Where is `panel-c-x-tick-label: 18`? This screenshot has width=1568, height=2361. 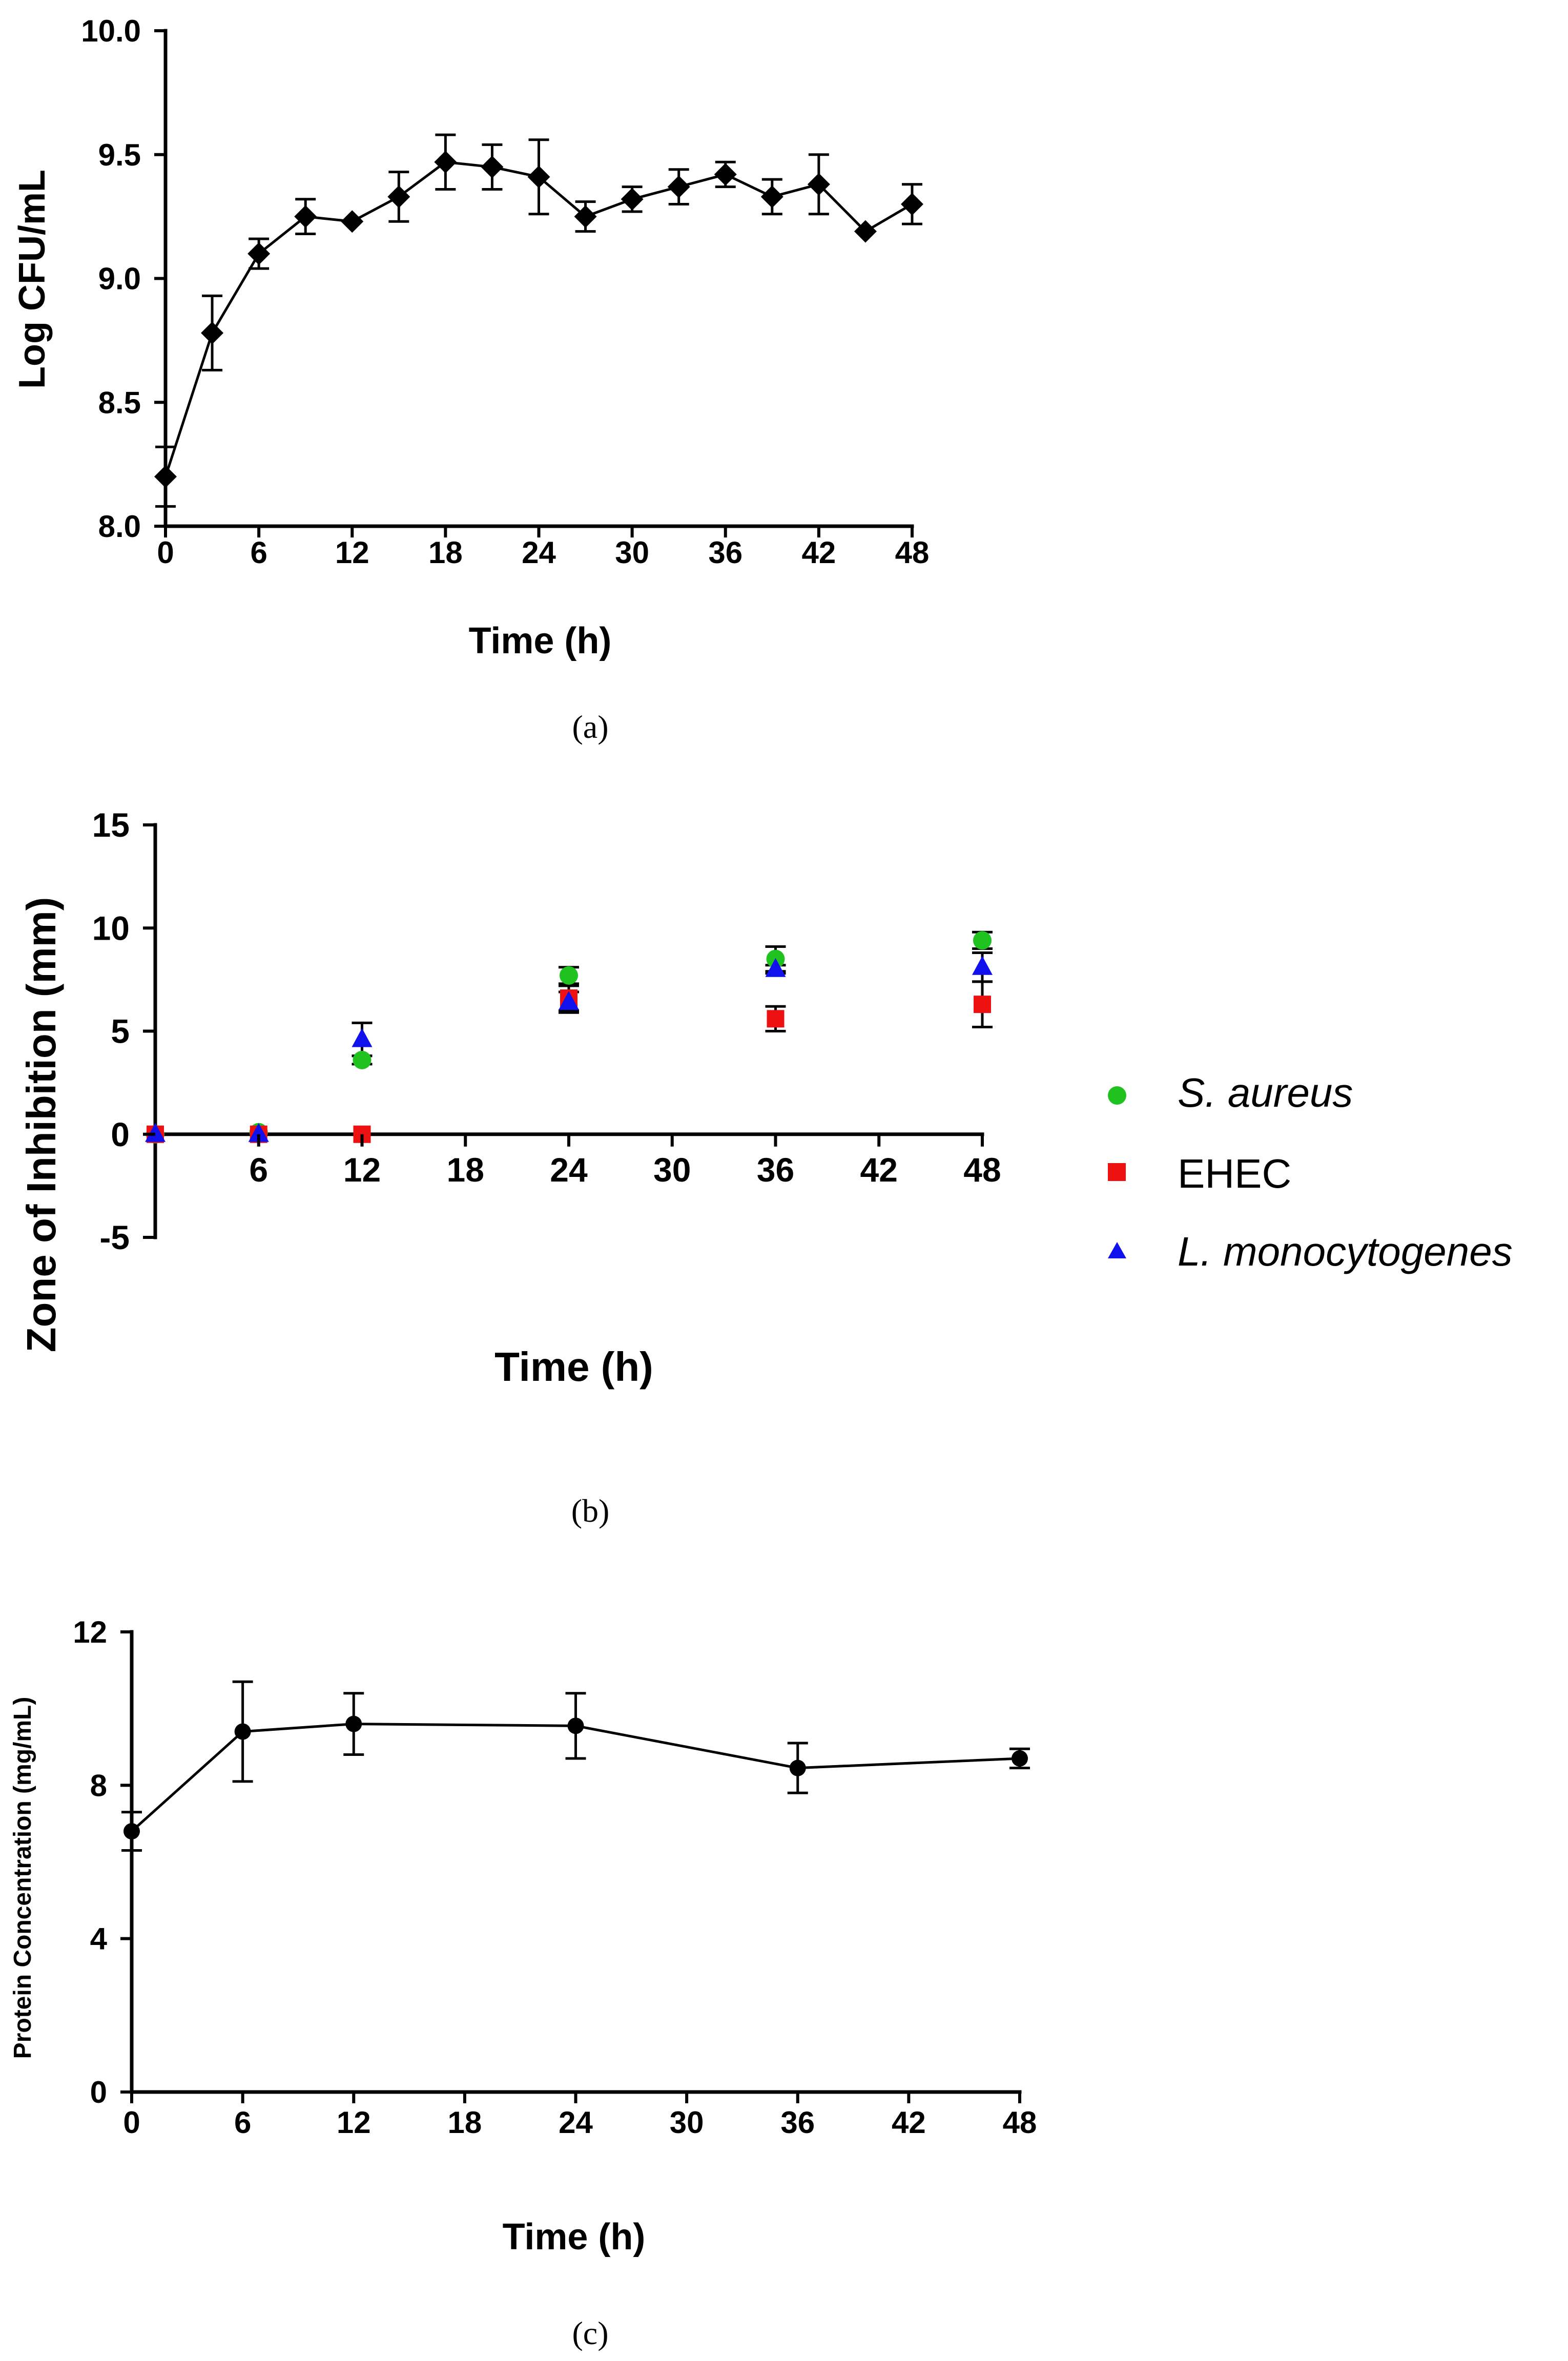
panel-c-x-tick-label: 18 is located at coordinates (465, 2122).